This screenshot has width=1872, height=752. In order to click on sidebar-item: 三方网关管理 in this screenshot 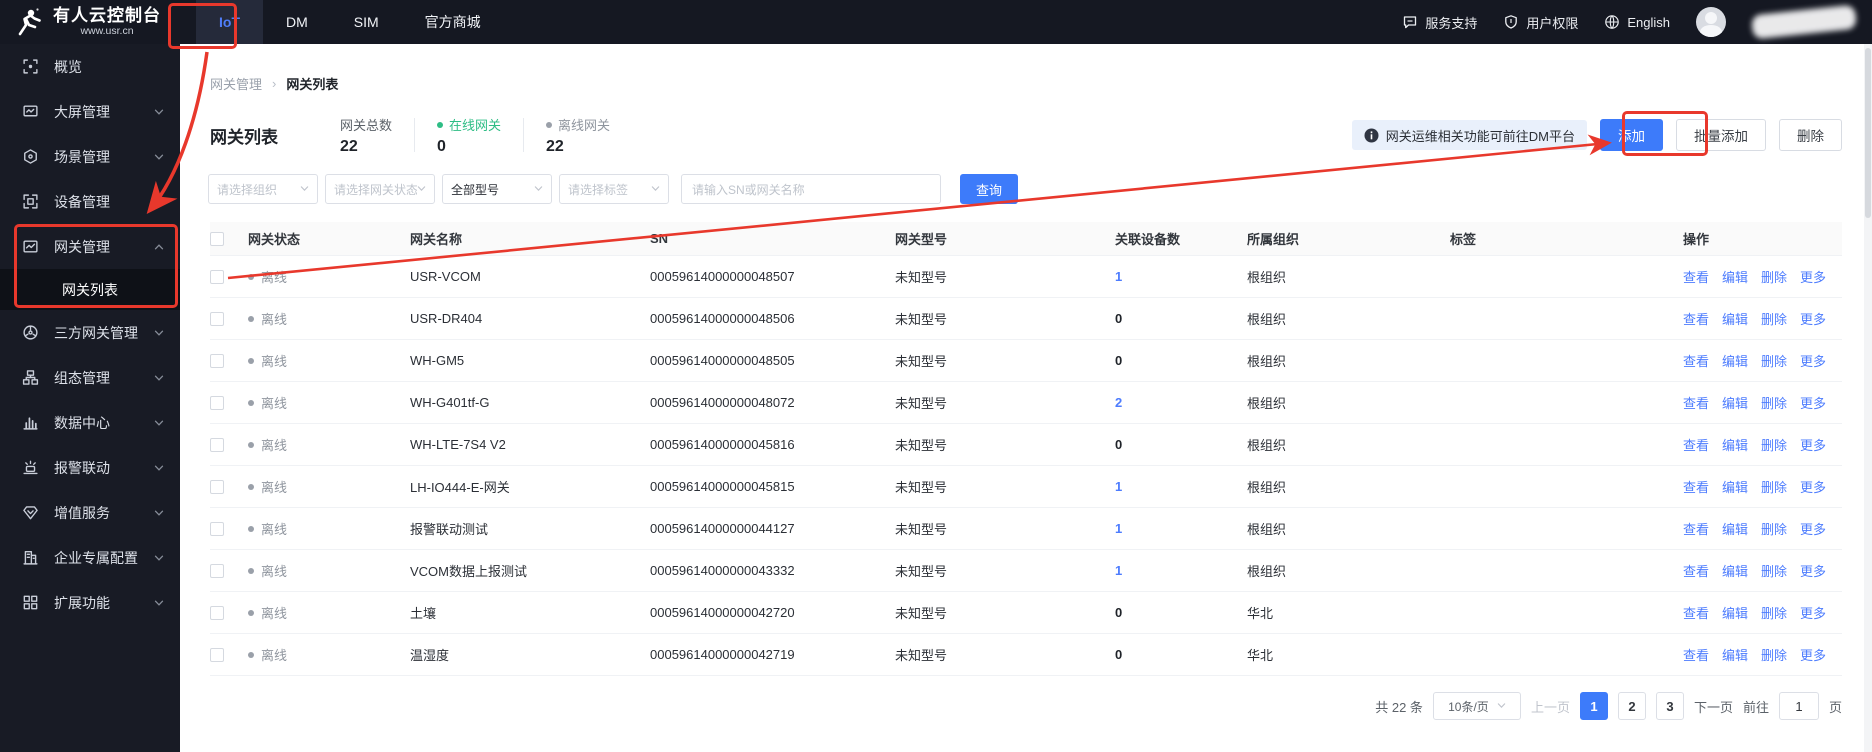, I will do `click(90, 332)`.